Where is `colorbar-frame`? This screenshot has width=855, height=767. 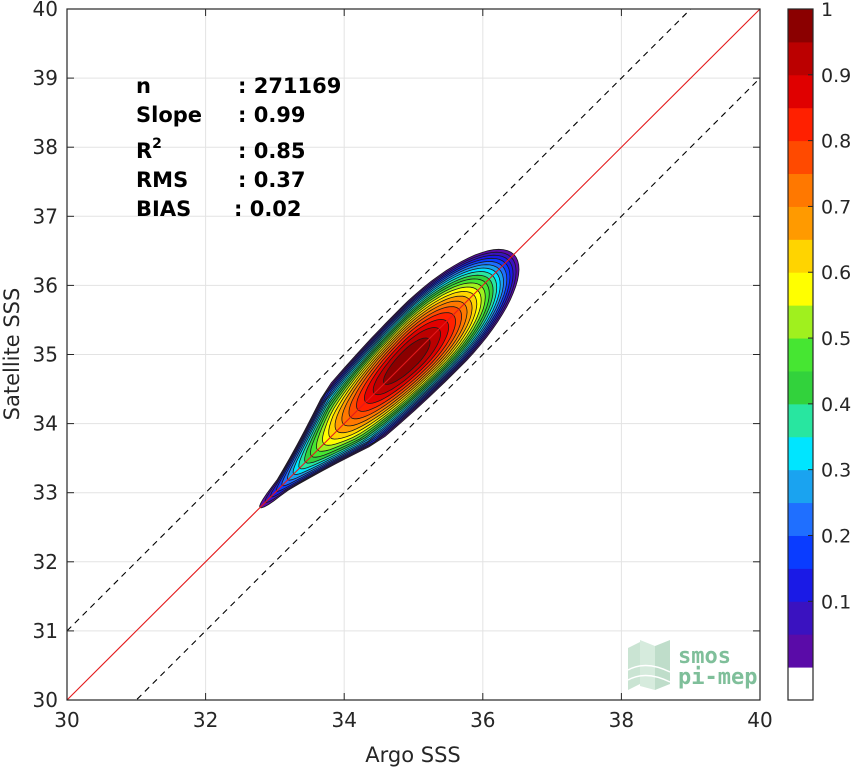 colorbar-frame is located at coordinates (800, 354).